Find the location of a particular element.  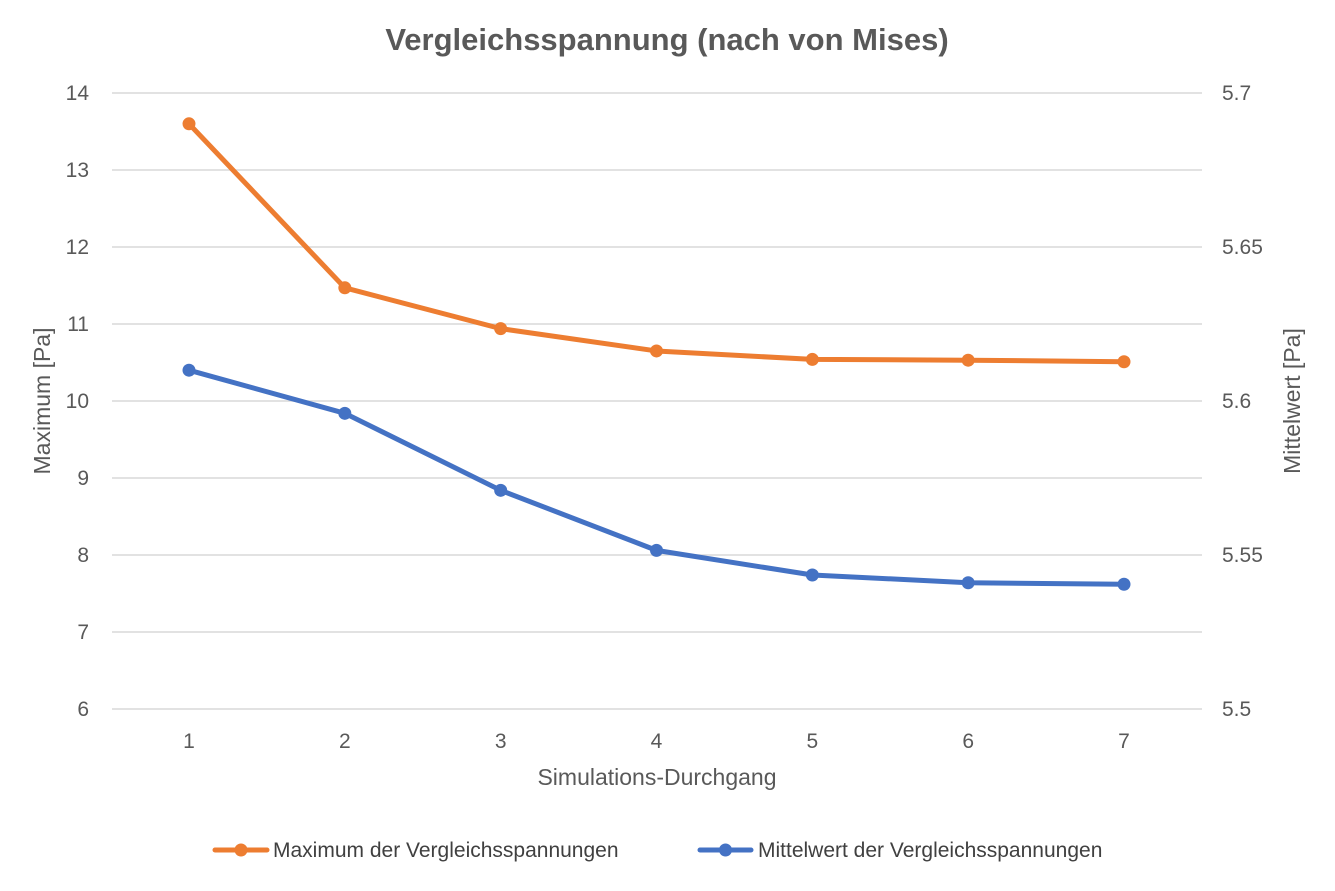

y-axis-right-title: Mittelwert [Pa] is located at coordinates (1292, 401).